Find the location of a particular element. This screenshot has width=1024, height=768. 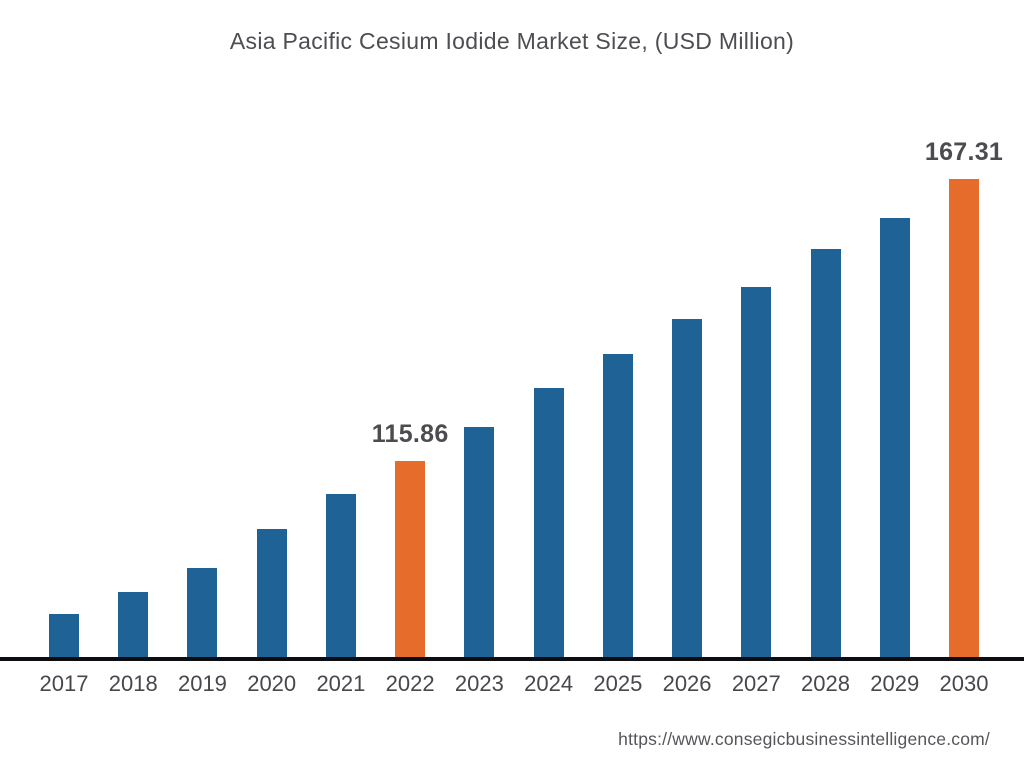

x-tick-2023: 2023 is located at coordinates (479, 683).